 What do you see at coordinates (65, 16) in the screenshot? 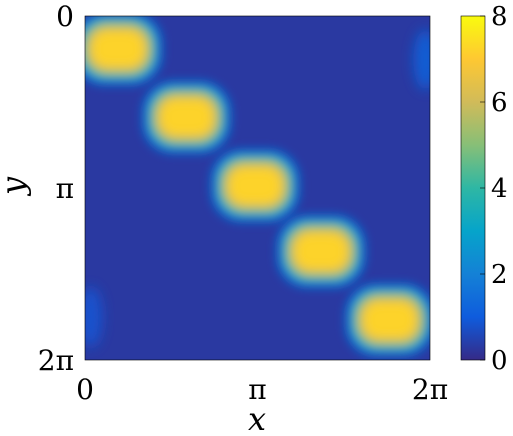
I see `y-tick-label: 0` at bounding box center [65, 16].